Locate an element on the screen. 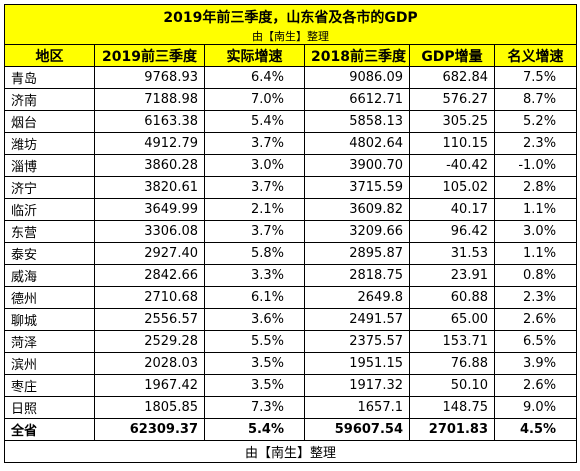  cell: -40.42 is located at coordinates (452, 165).